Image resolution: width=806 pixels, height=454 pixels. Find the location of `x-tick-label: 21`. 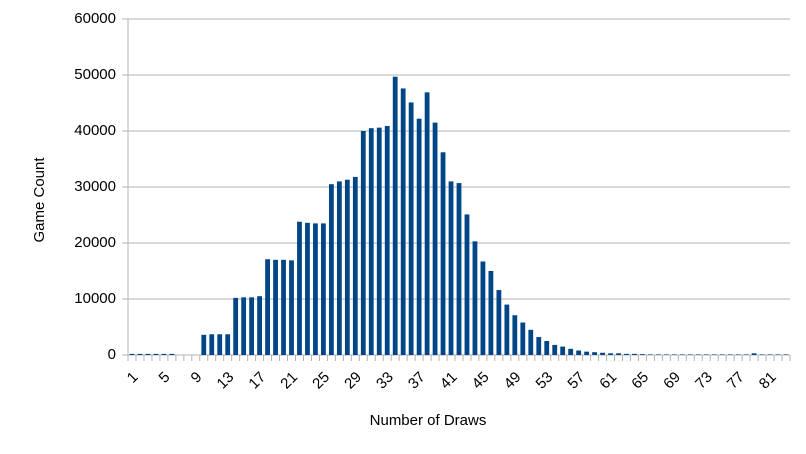

x-tick-label: 21 is located at coordinates (289, 381).